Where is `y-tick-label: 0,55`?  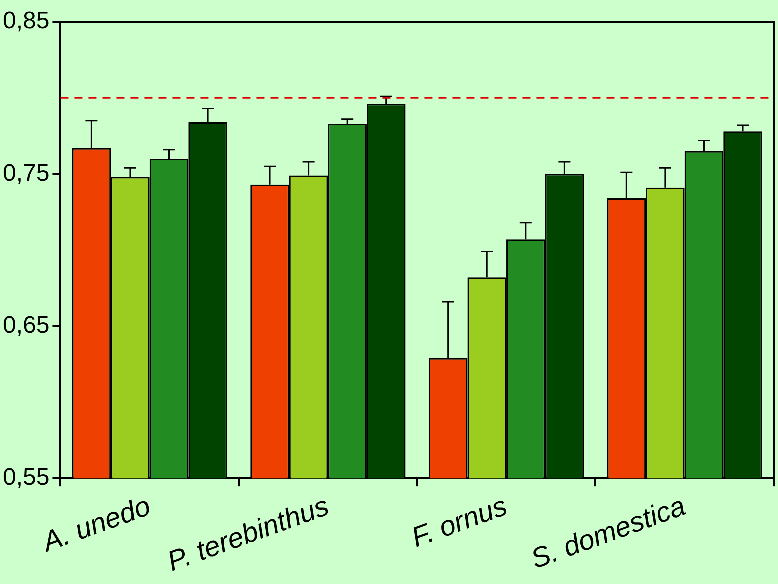 y-tick-label: 0,55 is located at coordinates (26, 478).